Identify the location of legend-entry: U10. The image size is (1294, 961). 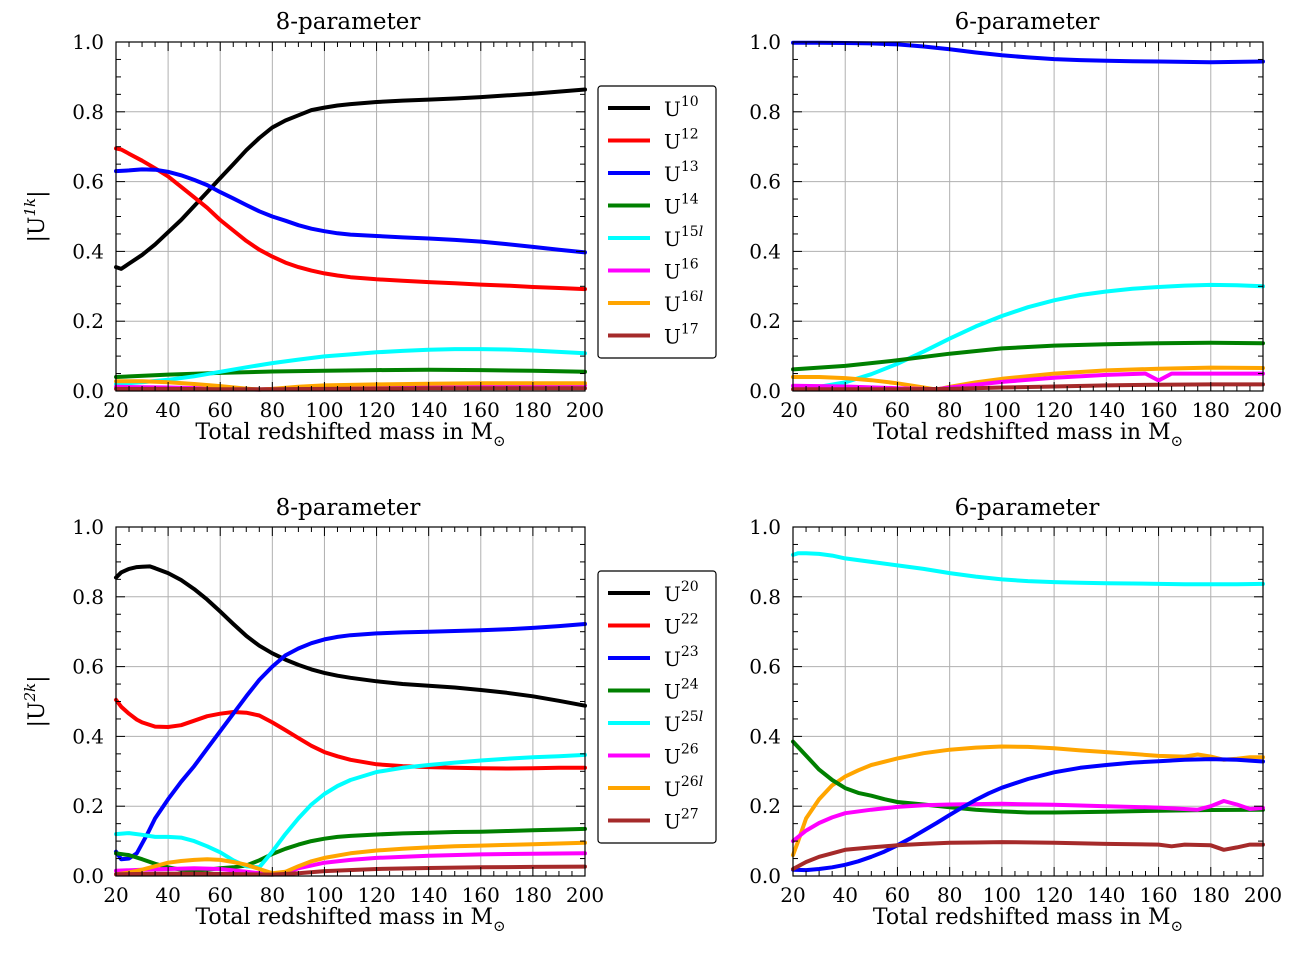
(681, 107).